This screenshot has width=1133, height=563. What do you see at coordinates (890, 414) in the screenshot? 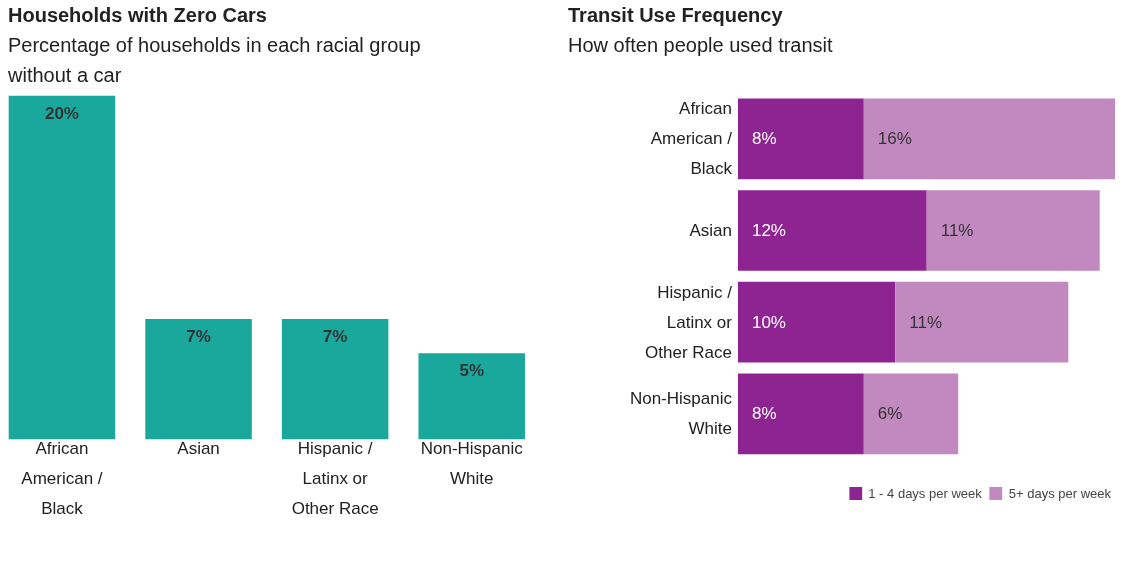
I see `data-label: 6%` at bounding box center [890, 414].